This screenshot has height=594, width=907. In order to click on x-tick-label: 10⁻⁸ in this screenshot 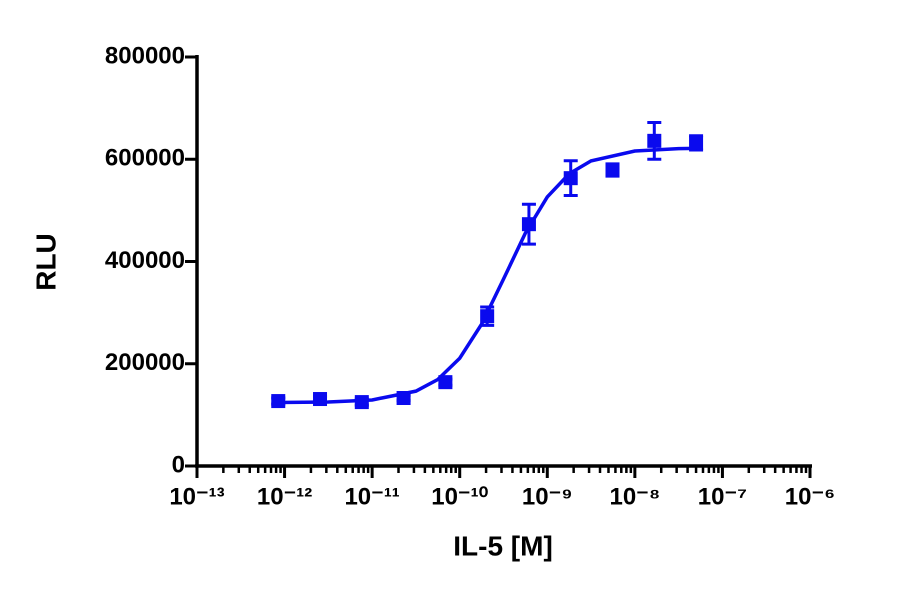, I will do `click(634, 496)`.